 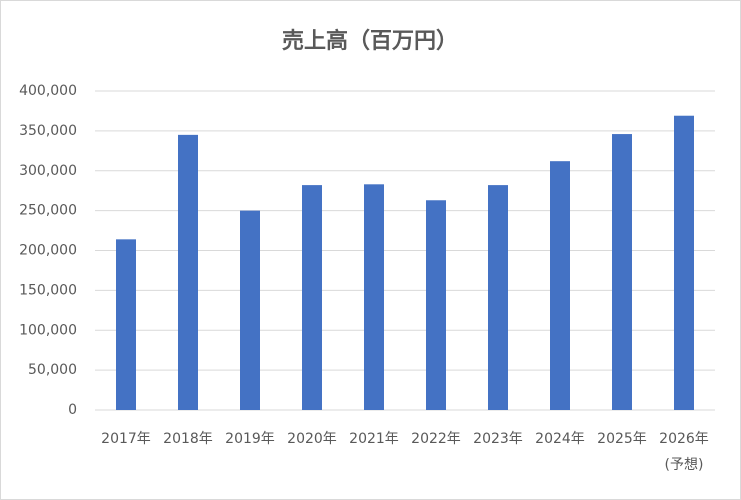 What do you see at coordinates (52, 370) in the screenshot?
I see `y-tick-label: 50,000` at bounding box center [52, 370].